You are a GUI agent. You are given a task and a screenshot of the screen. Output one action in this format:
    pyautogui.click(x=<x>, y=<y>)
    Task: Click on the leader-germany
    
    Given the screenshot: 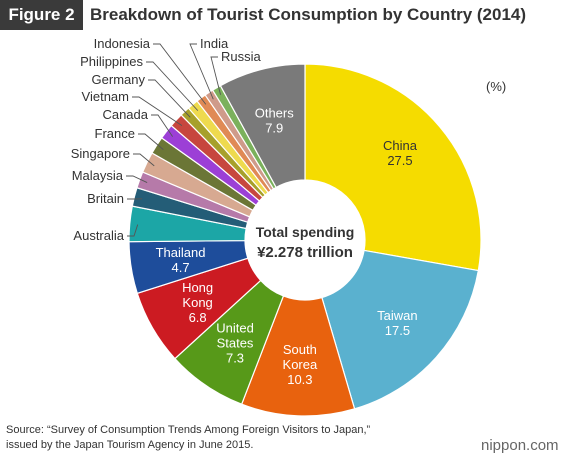 What is the action you would take?
    pyautogui.click(x=169, y=98)
    